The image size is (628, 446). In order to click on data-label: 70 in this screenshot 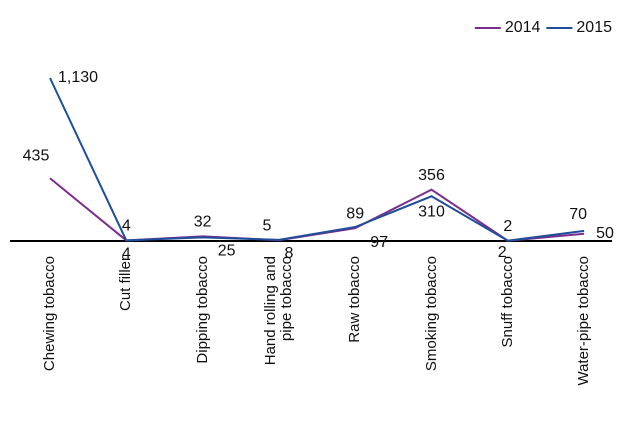, I will do `click(578, 214)`.